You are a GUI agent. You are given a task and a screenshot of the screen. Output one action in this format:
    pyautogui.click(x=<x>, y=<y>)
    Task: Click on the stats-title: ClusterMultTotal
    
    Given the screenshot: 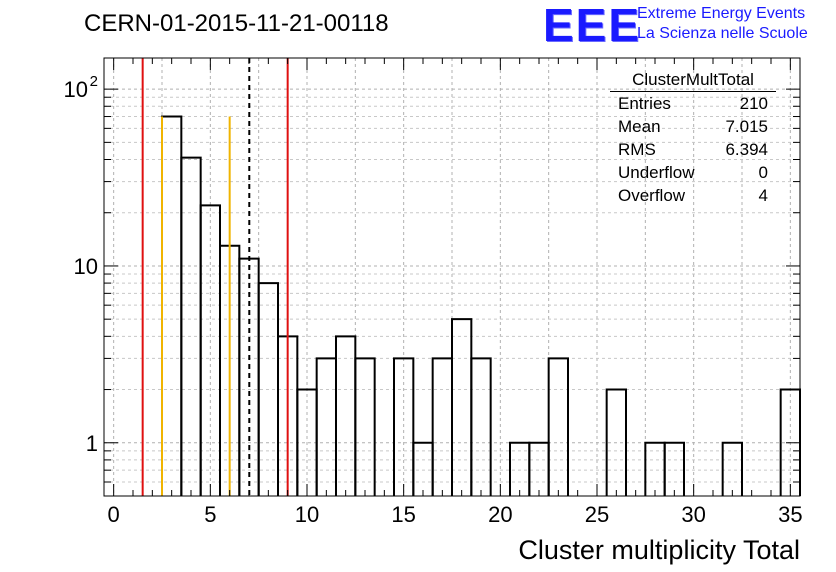 What is the action you would take?
    pyautogui.click(x=693, y=81)
    